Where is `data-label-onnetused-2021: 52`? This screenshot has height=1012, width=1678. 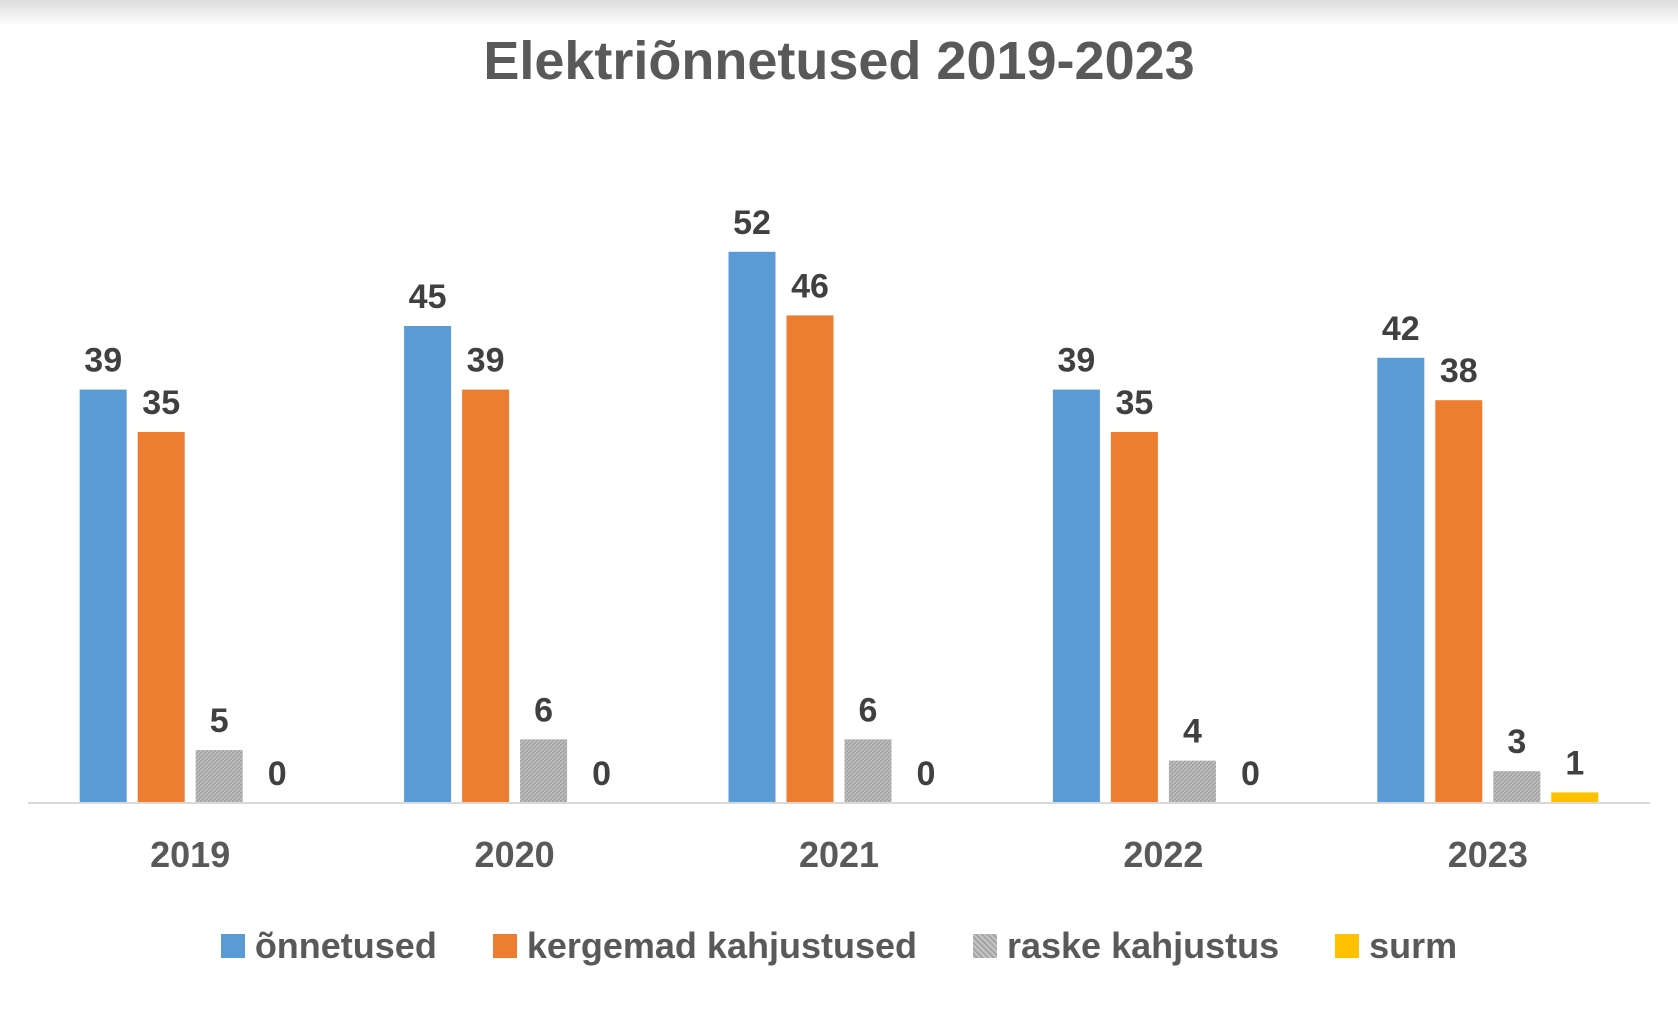
data-label-onnetused-2021: 52 is located at coordinates (752, 223).